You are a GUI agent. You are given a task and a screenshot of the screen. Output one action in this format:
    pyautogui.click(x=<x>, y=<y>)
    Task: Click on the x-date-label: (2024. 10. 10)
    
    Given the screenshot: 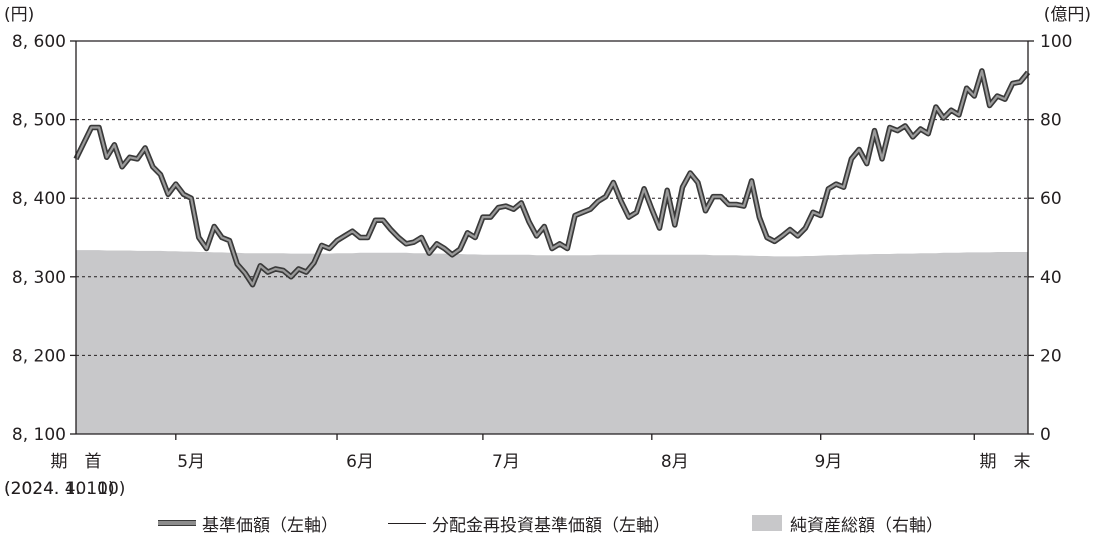 What is the action you would take?
    pyautogui.click(x=64, y=489)
    